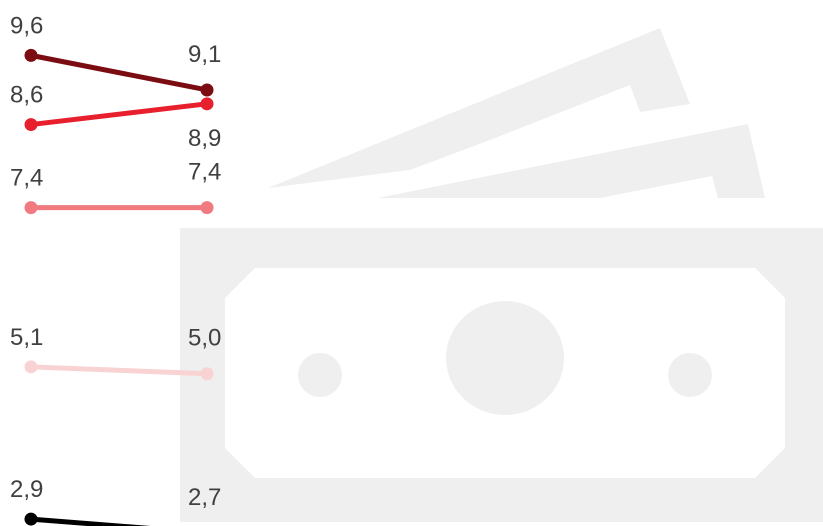 The width and height of the screenshot is (823, 526). Describe the element at coordinates (204, 138) in the screenshot. I see `value-label: 8,9` at that location.